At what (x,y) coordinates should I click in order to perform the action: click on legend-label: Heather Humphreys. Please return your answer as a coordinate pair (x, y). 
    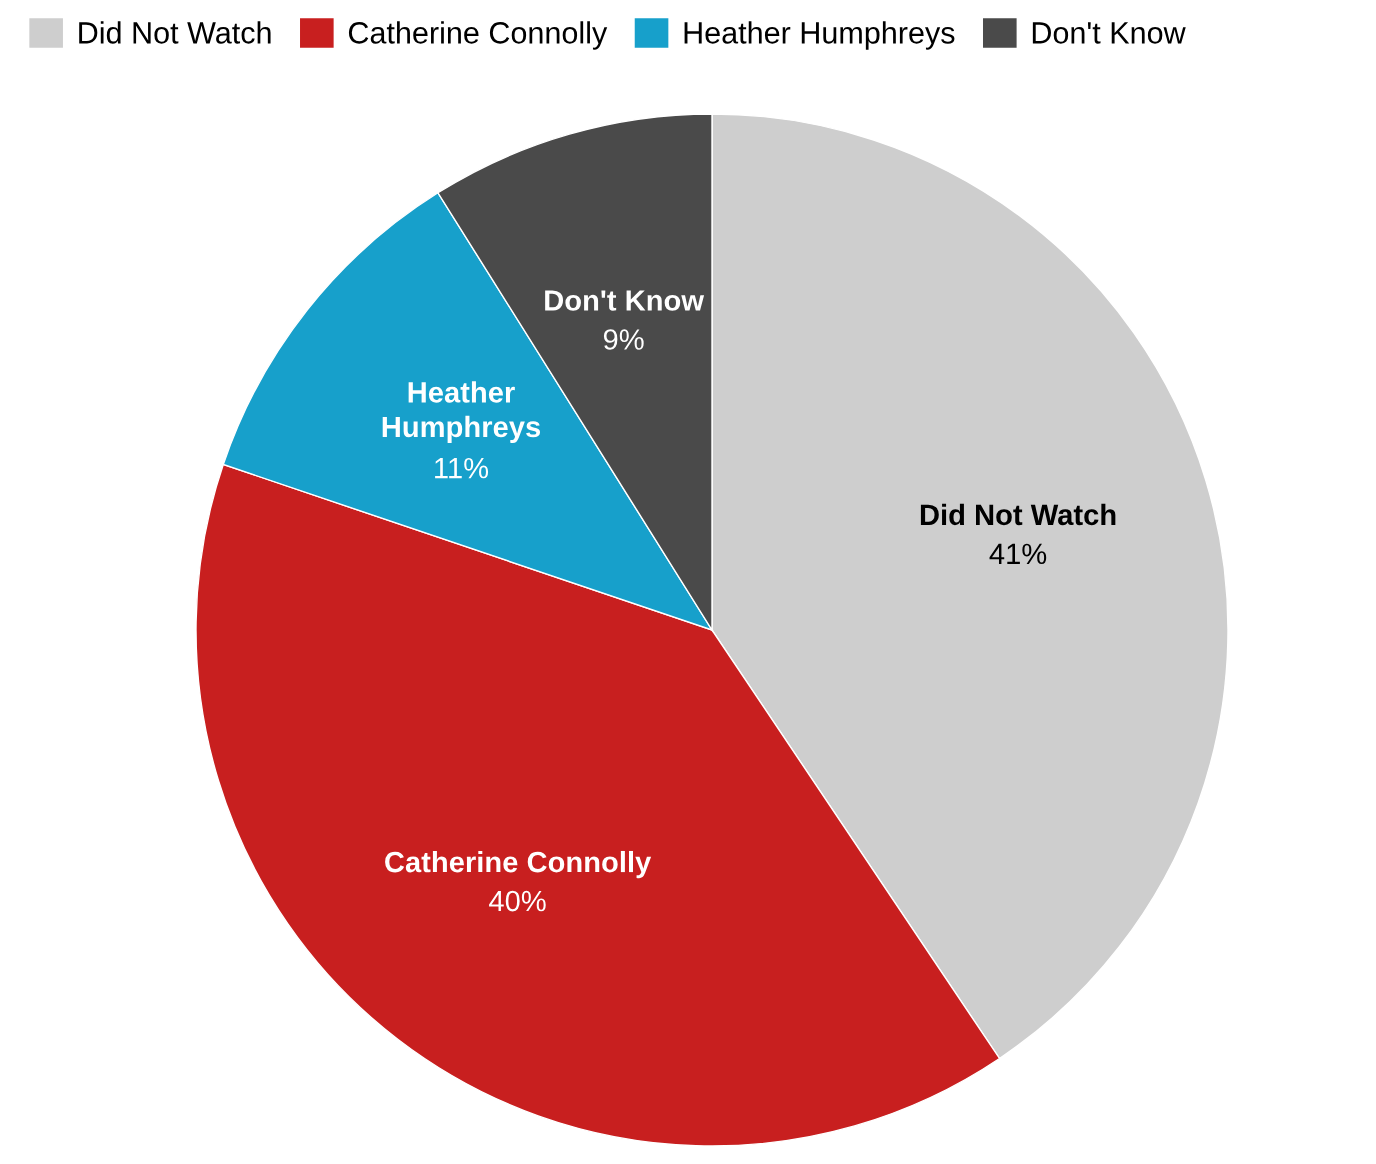
    Looking at the image, I should click on (819, 35).